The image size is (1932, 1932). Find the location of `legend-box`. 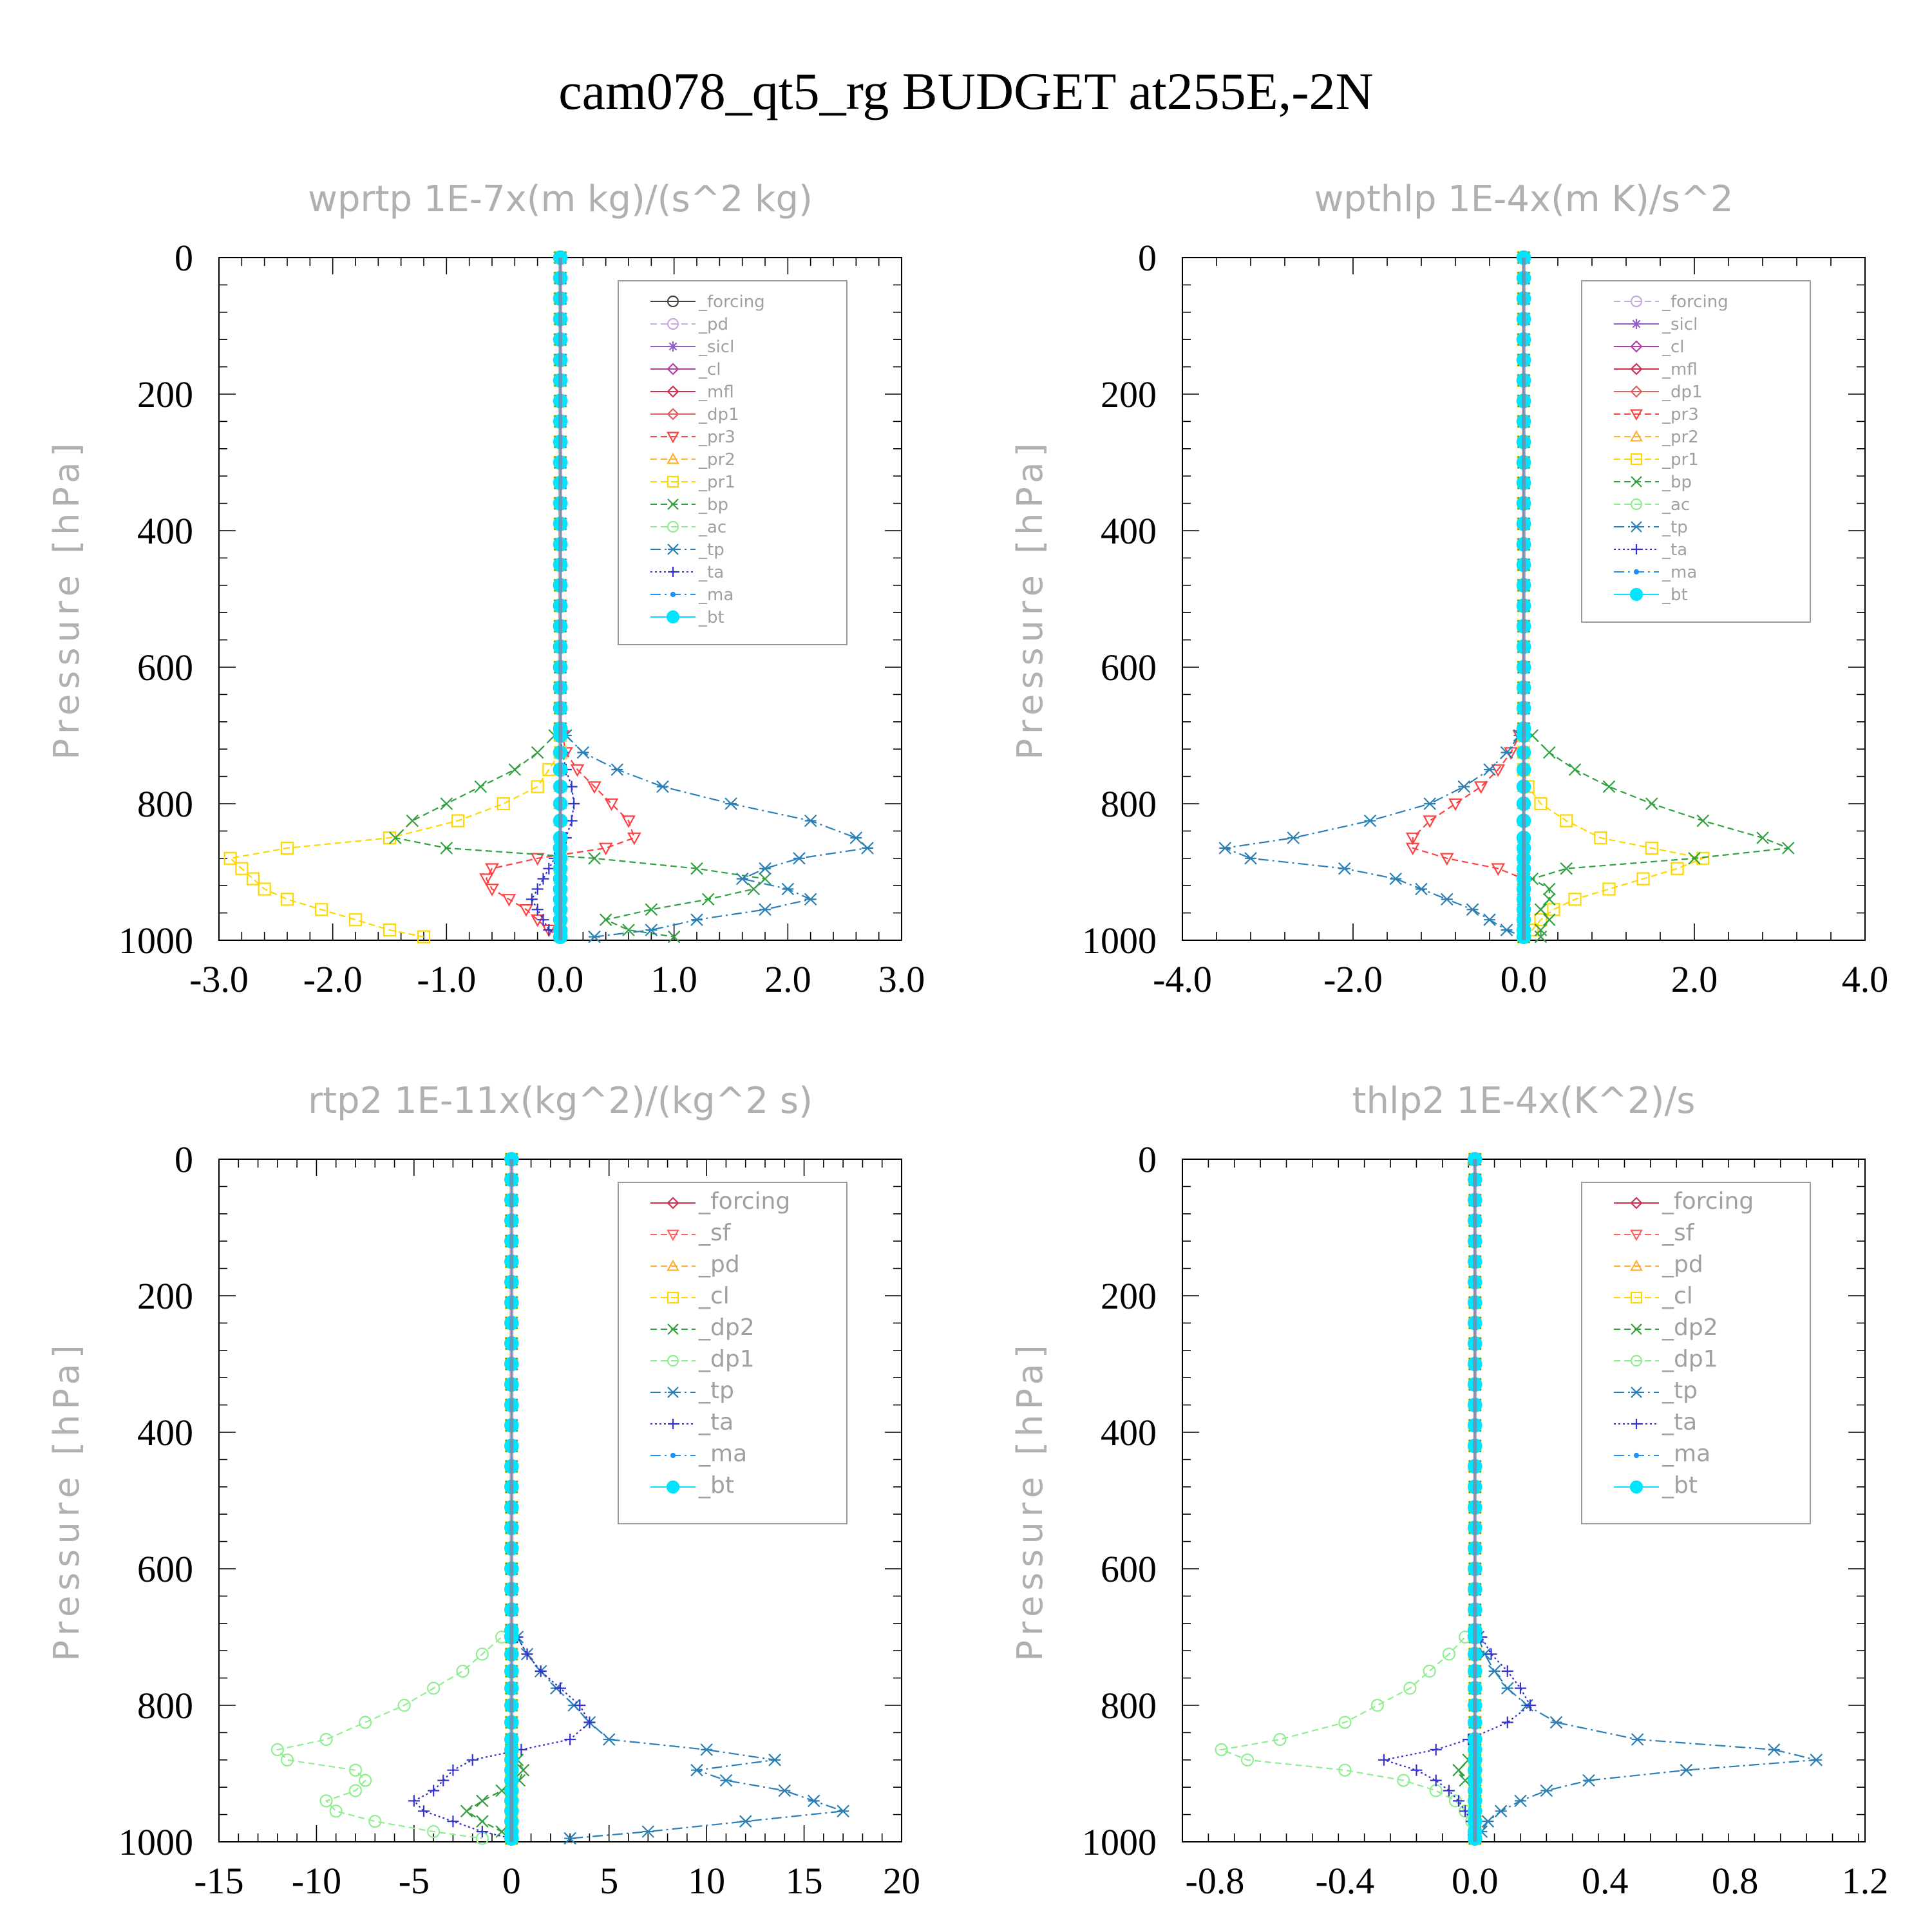

legend-box is located at coordinates (1696, 1353).